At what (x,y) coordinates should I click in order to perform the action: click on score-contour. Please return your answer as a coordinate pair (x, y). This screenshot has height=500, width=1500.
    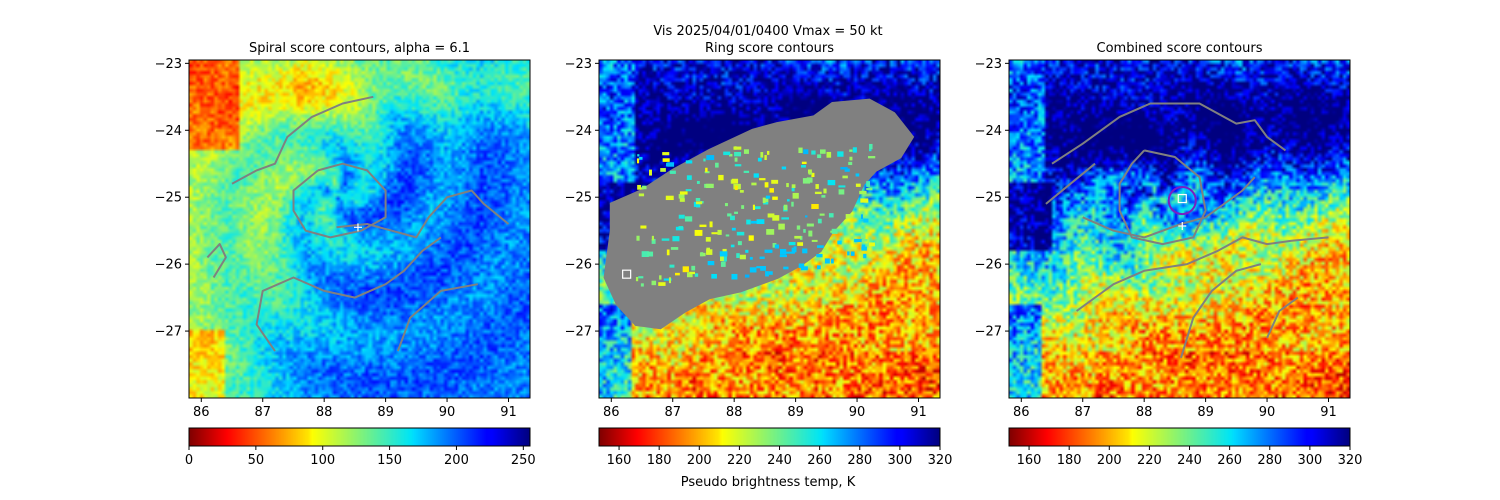
    Looking at the image, I should click on (216, 261).